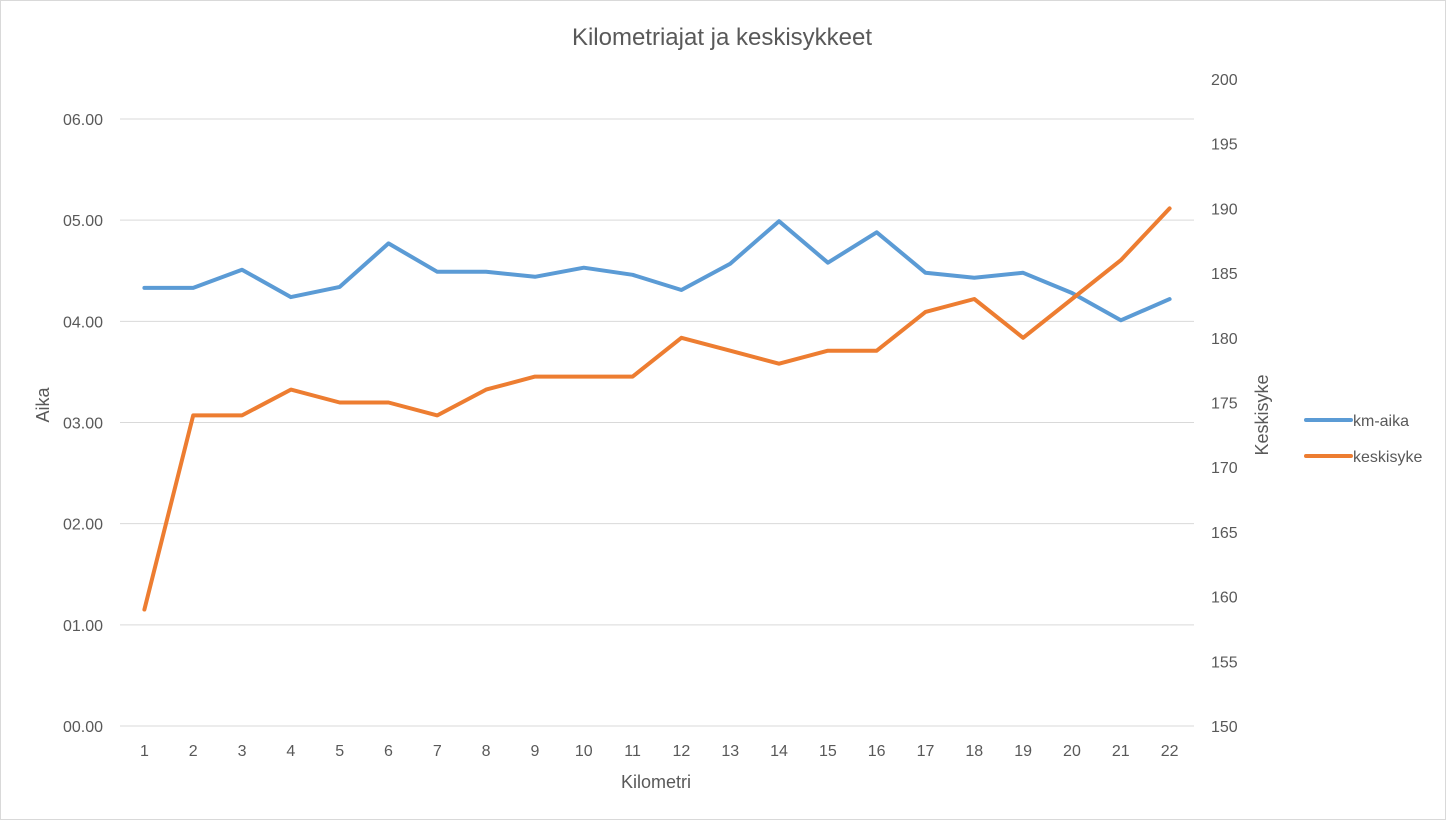 The height and width of the screenshot is (820, 1446). Describe the element at coordinates (83, 120) in the screenshot. I see `y-left-tick-label: 06.00` at that location.